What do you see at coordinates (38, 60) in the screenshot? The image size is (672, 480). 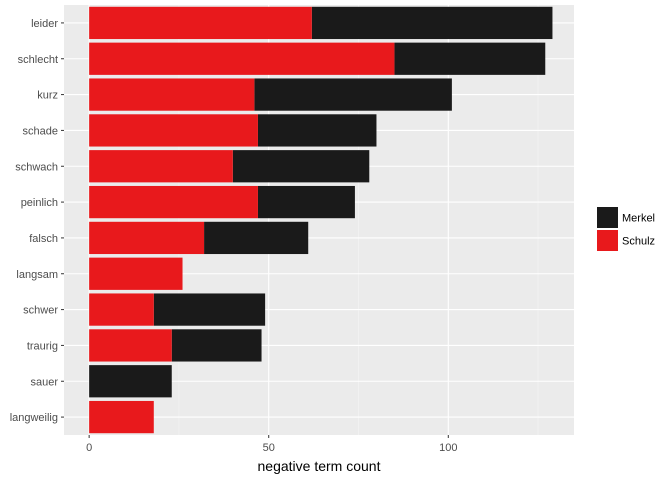 I see `y-tick-label: schlecht` at bounding box center [38, 60].